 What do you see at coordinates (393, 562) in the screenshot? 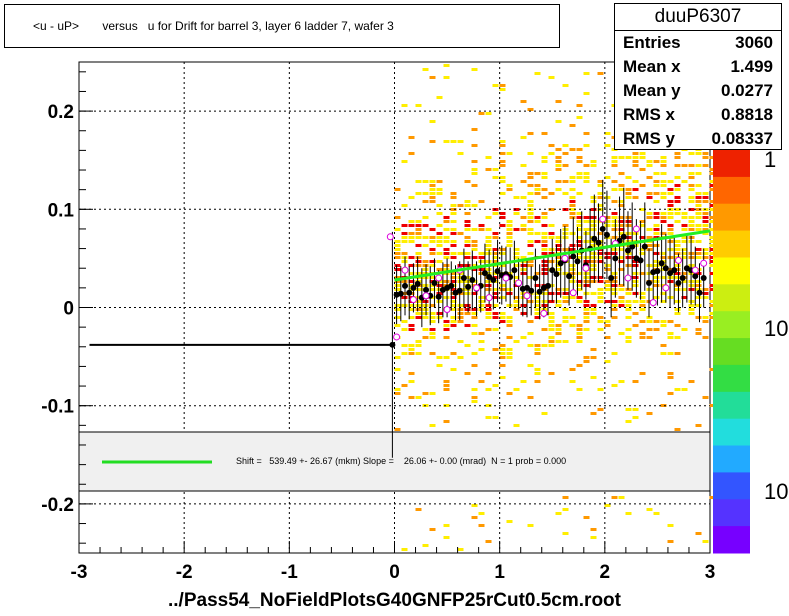
I see `x-axis: -3 -2 -1 0 1 2 3` at bounding box center [393, 562].